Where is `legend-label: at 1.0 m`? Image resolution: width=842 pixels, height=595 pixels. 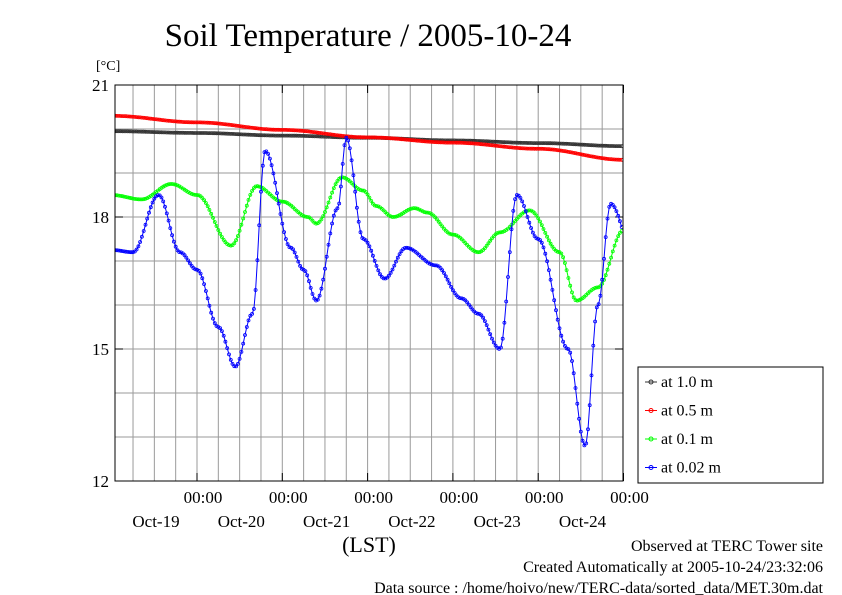
legend-label: at 1.0 m is located at coordinates (687, 382).